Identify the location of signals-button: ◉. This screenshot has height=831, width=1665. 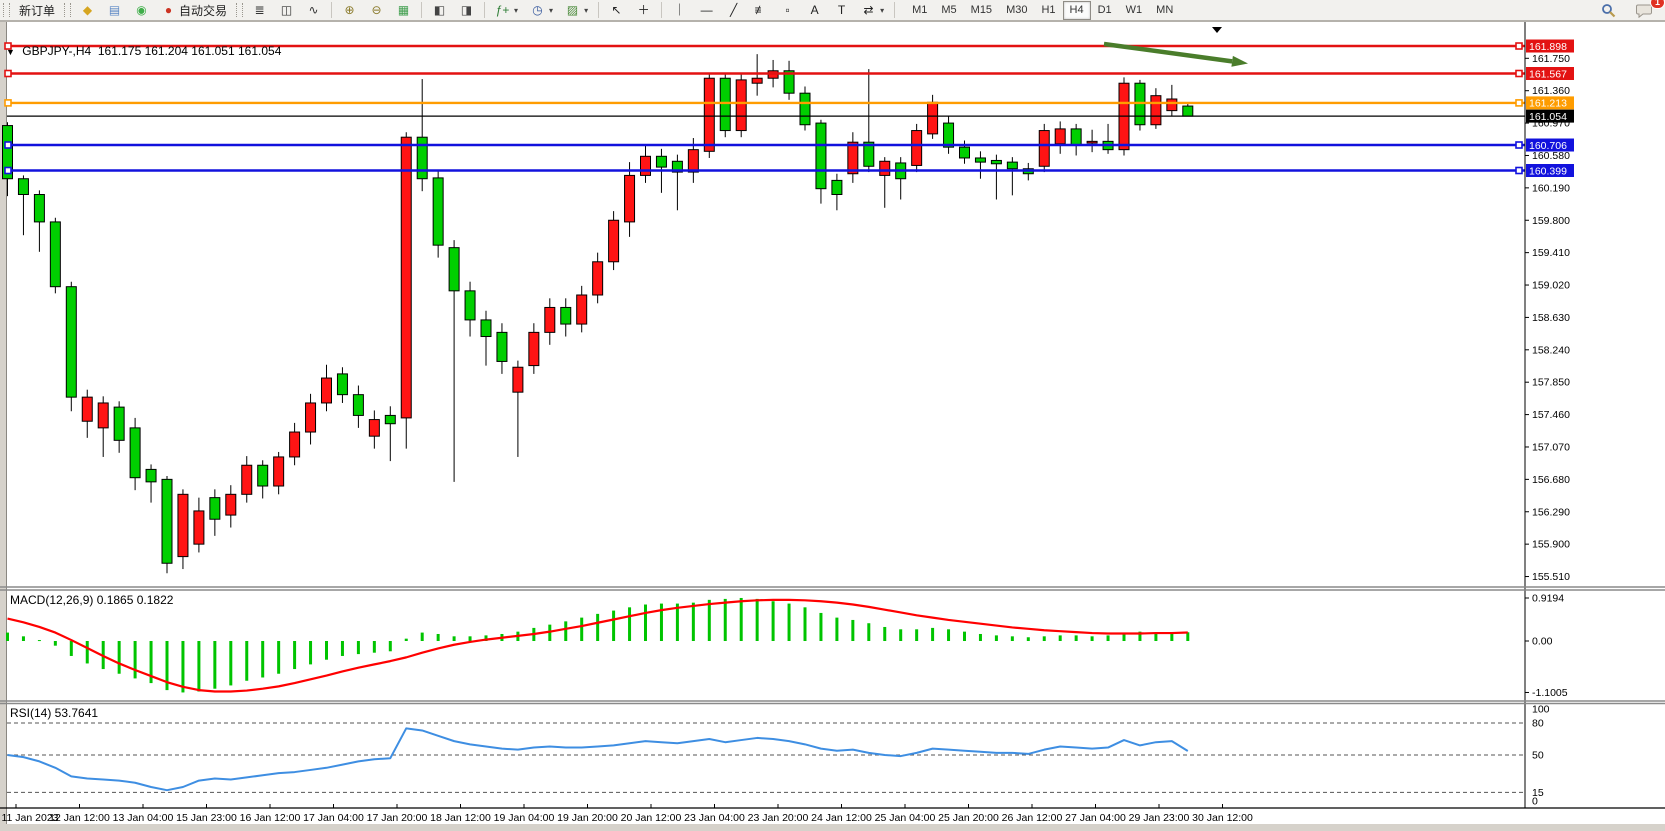
(141, 10).